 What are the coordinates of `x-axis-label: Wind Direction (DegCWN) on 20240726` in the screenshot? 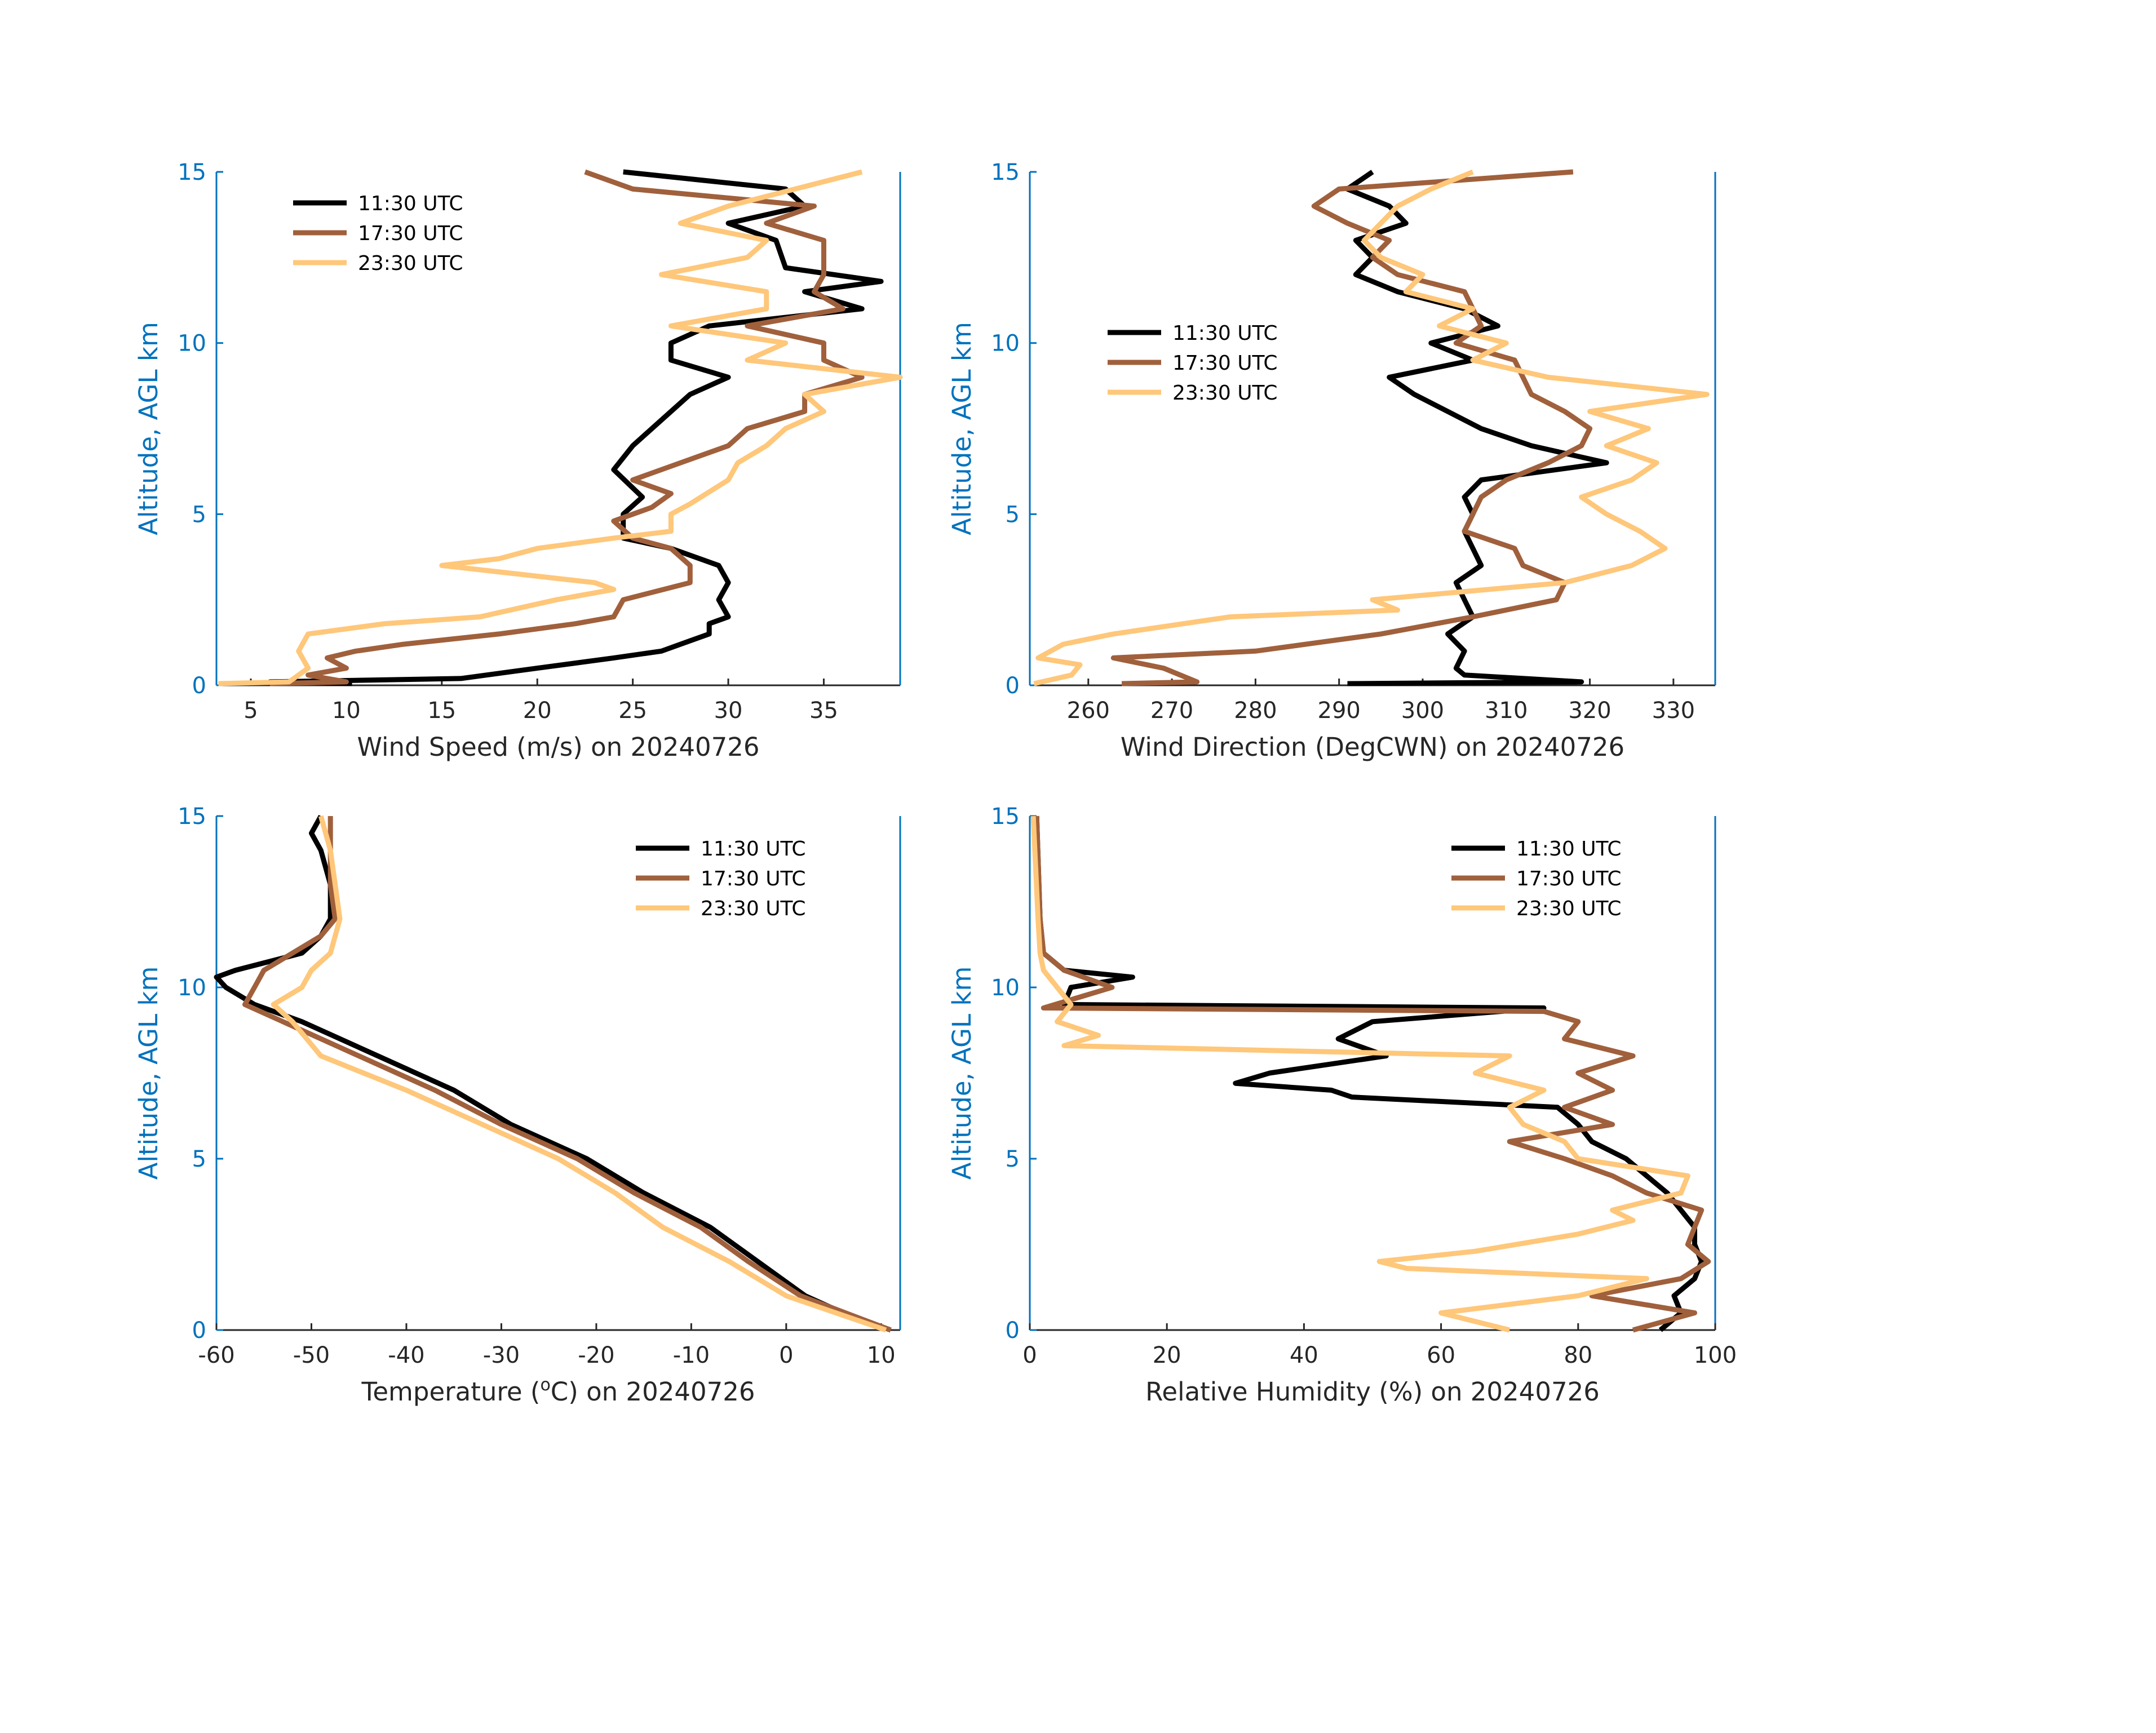 It's located at (1372, 747).